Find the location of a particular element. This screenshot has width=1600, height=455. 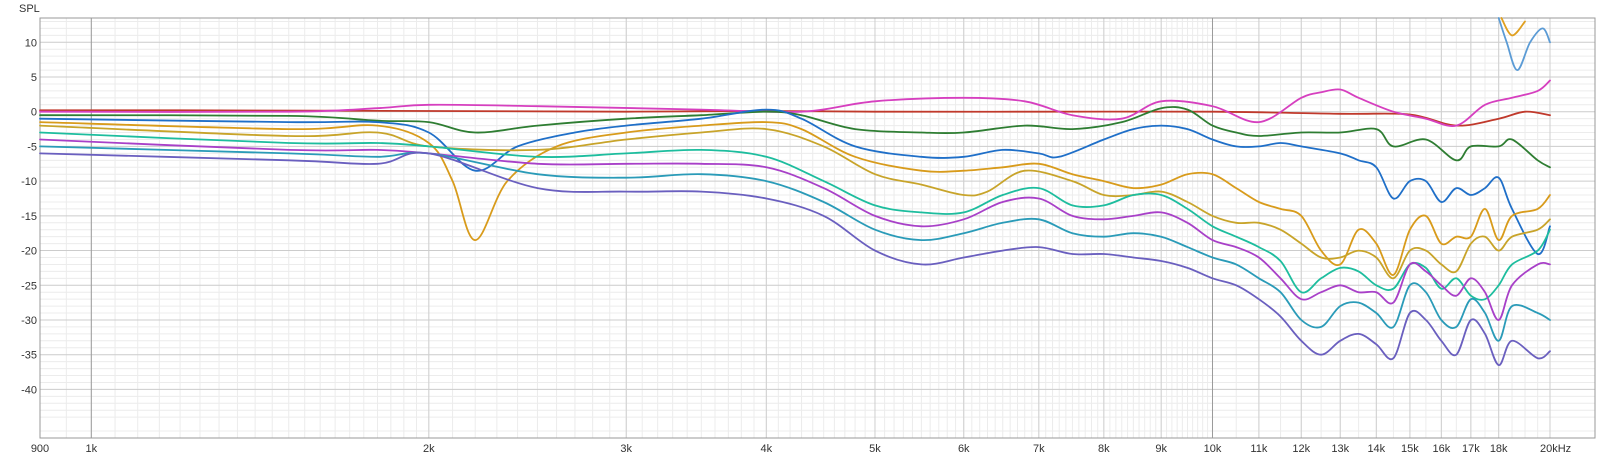

x-tick-label: 3k is located at coordinates (626, 449).